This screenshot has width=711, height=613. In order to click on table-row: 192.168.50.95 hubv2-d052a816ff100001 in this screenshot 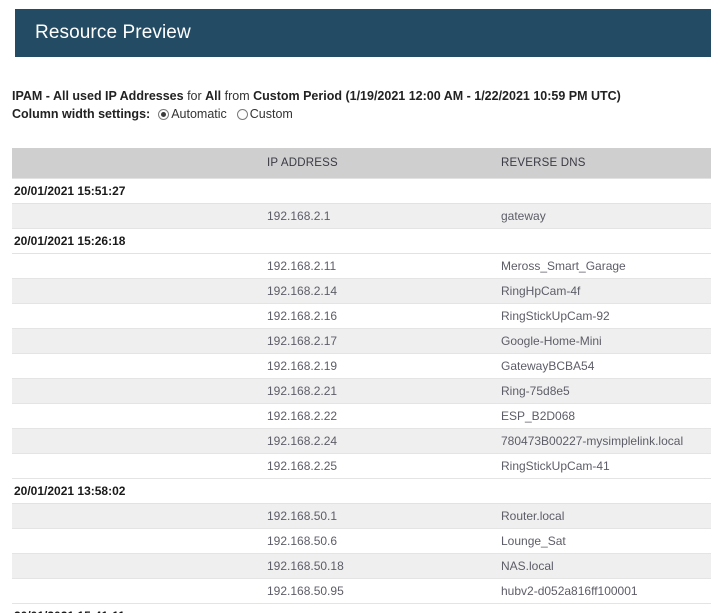, I will do `click(361, 591)`.